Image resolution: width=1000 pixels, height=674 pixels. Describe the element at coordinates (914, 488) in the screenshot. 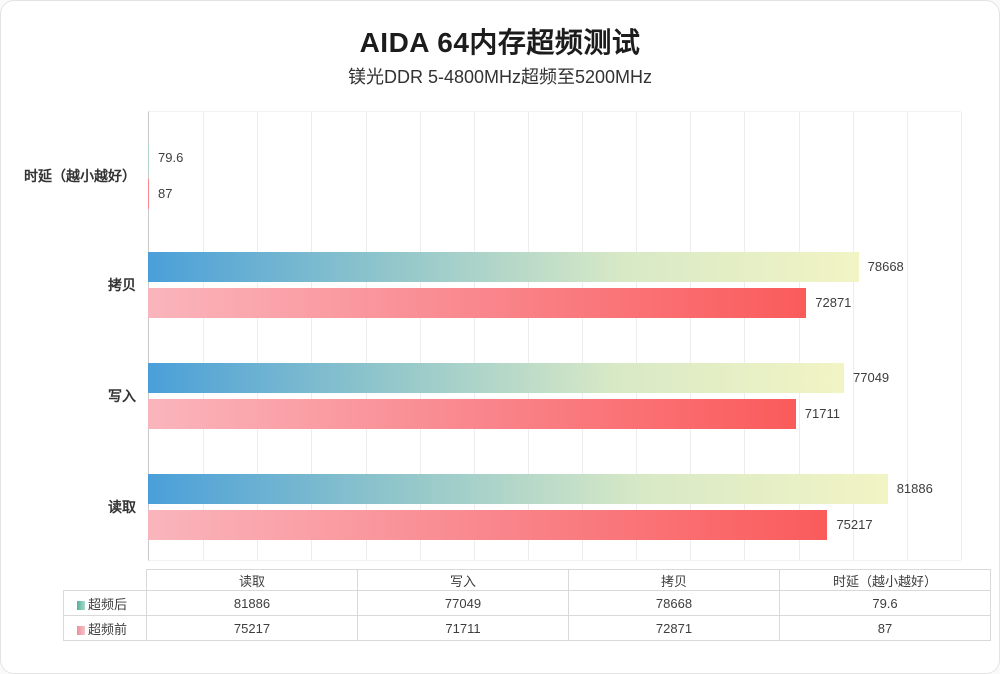

I see `value-label: 81886` at that location.